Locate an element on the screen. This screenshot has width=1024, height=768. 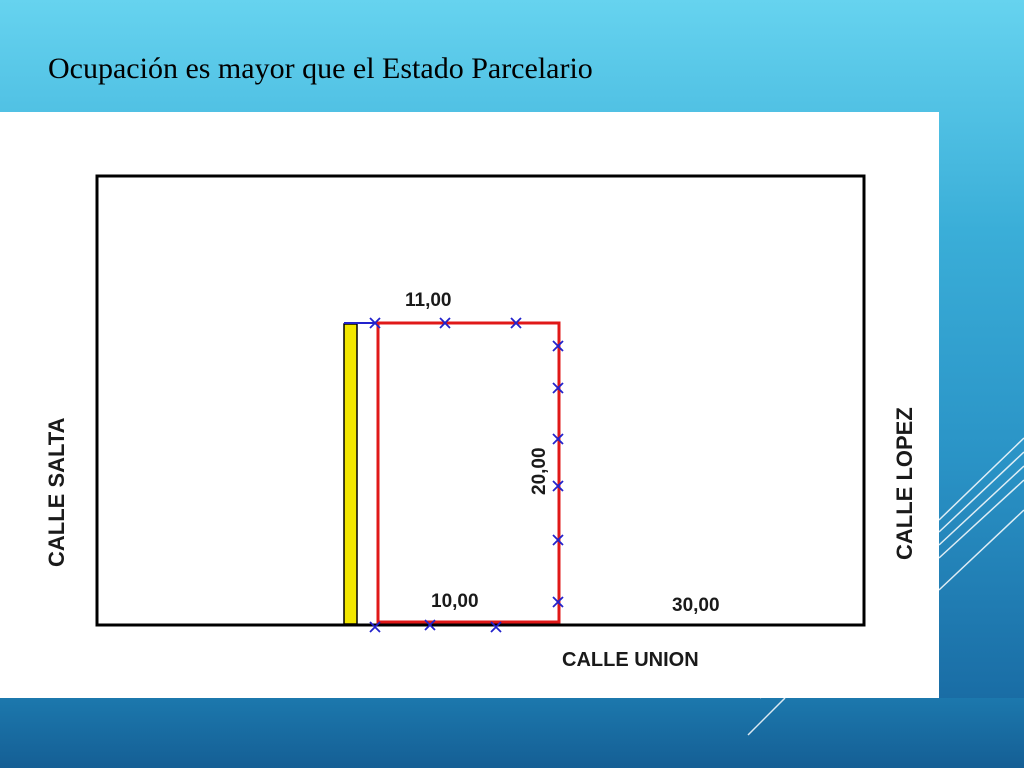
street-label-bottom: CALLE UNION is located at coordinates (630, 660).